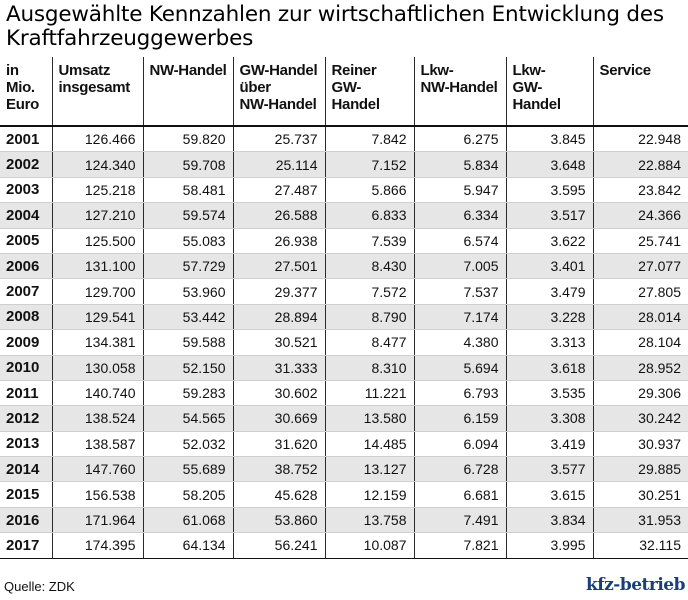 Image resolution: width=688 pixels, height=600 pixels. What do you see at coordinates (369, 190) in the screenshot?
I see `value-cell: 5.866` at bounding box center [369, 190].